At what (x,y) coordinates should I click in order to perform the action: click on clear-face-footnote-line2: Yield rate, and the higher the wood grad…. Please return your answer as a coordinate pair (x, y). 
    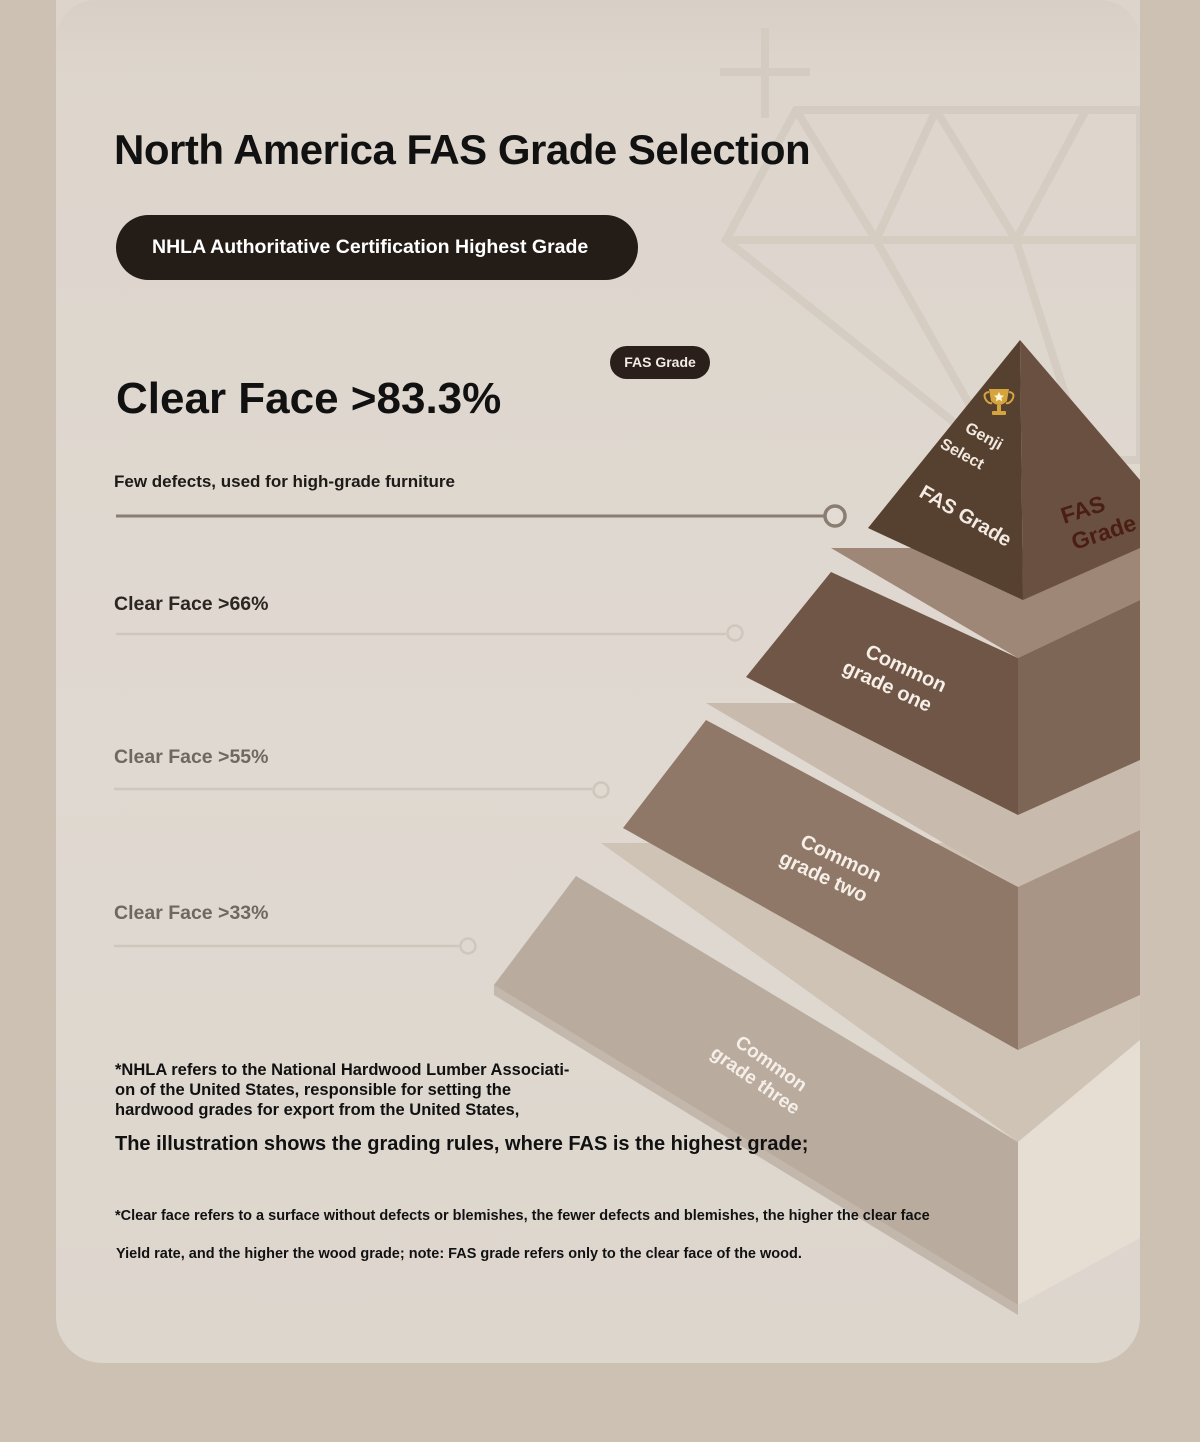
    Looking at the image, I should click on (459, 1254).